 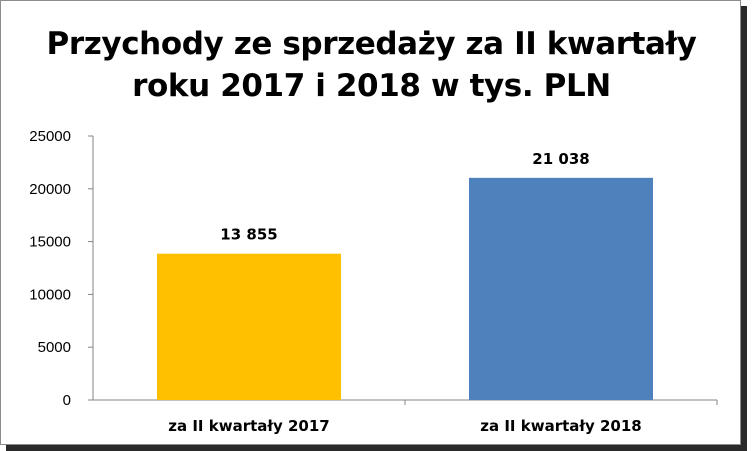 What do you see at coordinates (560, 426) in the screenshot?
I see `x-tick-label: za II kwartały 2018` at bounding box center [560, 426].